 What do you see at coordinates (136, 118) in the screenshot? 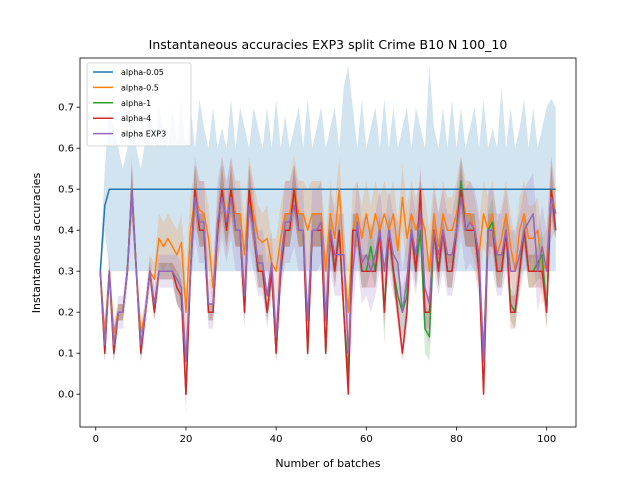
I see `legend-label-3: alpha-4` at bounding box center [136, 118].